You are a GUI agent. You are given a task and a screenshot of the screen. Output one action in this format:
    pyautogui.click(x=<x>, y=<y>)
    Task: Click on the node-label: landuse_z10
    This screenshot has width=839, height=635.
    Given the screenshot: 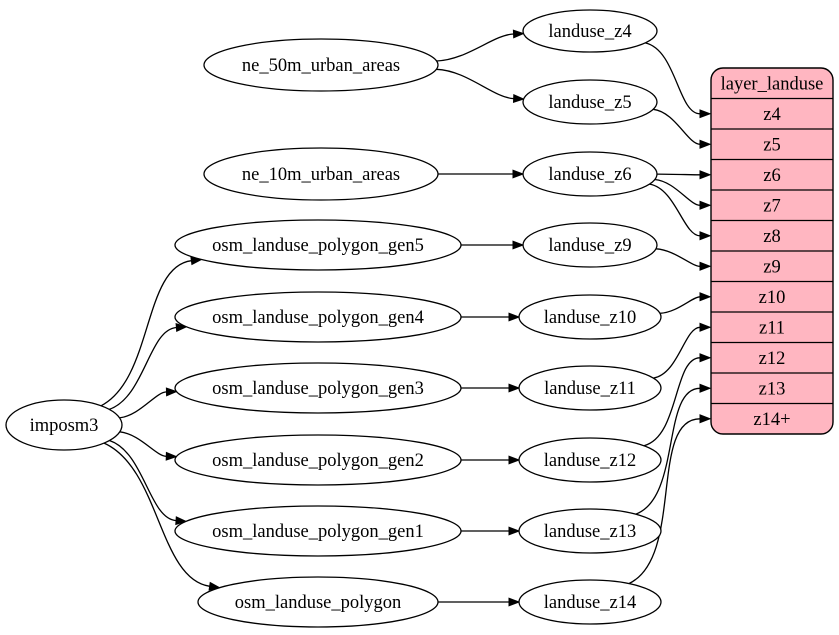 What is the action you would take?
    pyautogui.click(x=590, y=318)
    